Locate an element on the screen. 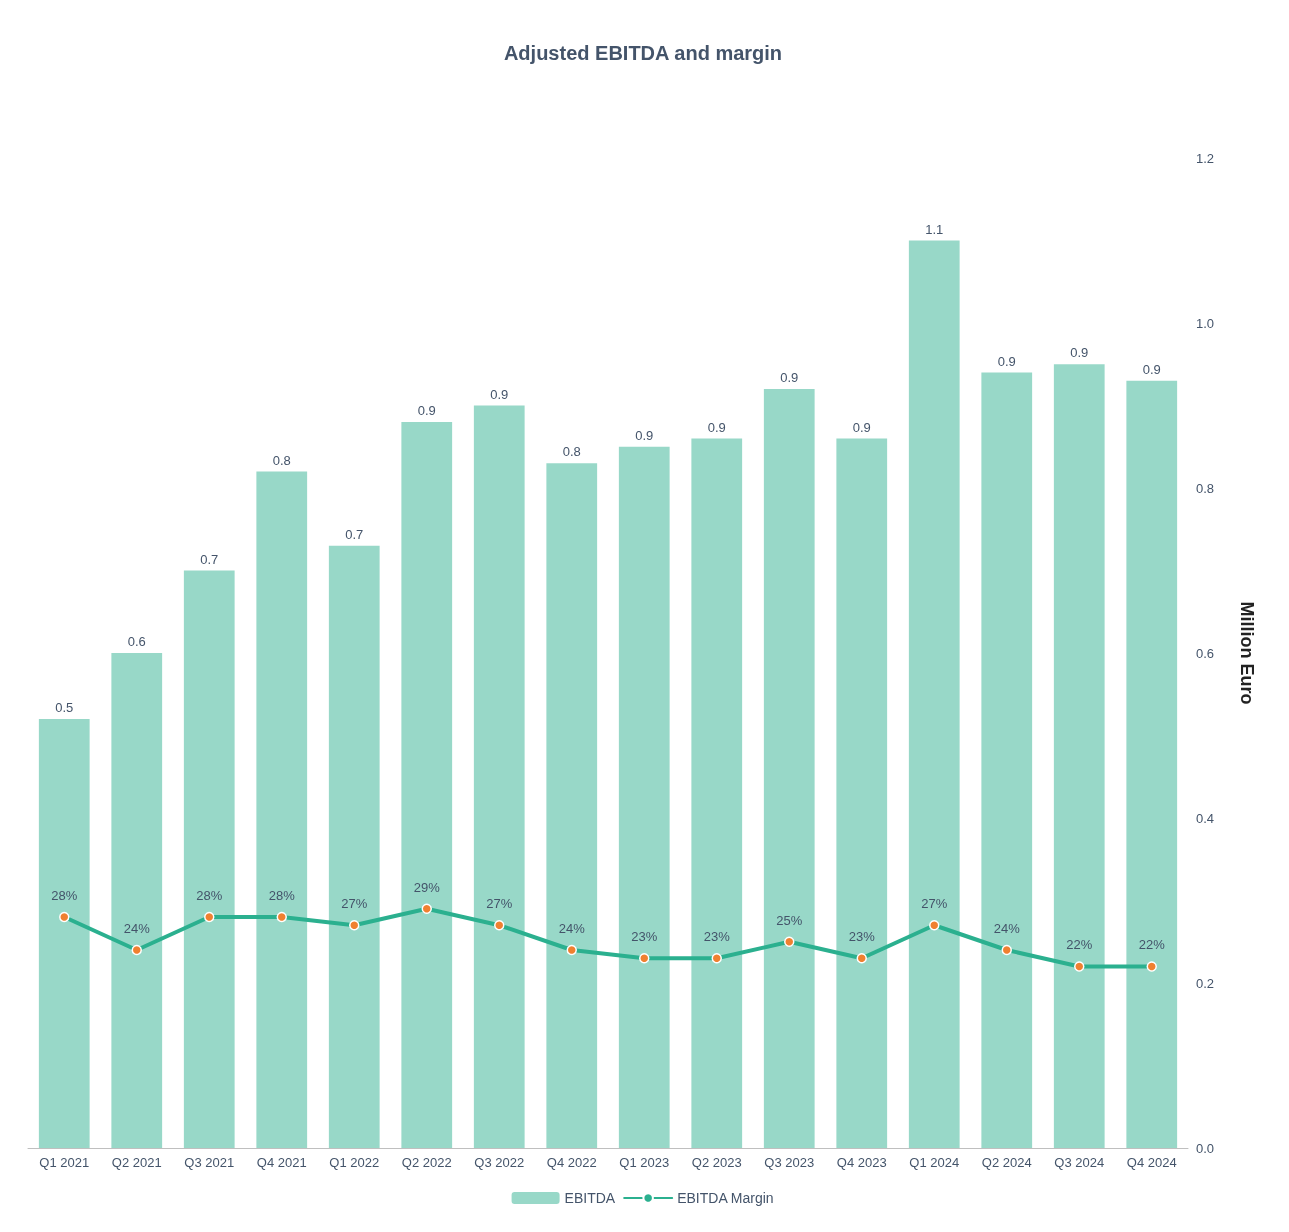  chart-title: Adjusted EBITDA and margin is located at coordinates (643, 53).